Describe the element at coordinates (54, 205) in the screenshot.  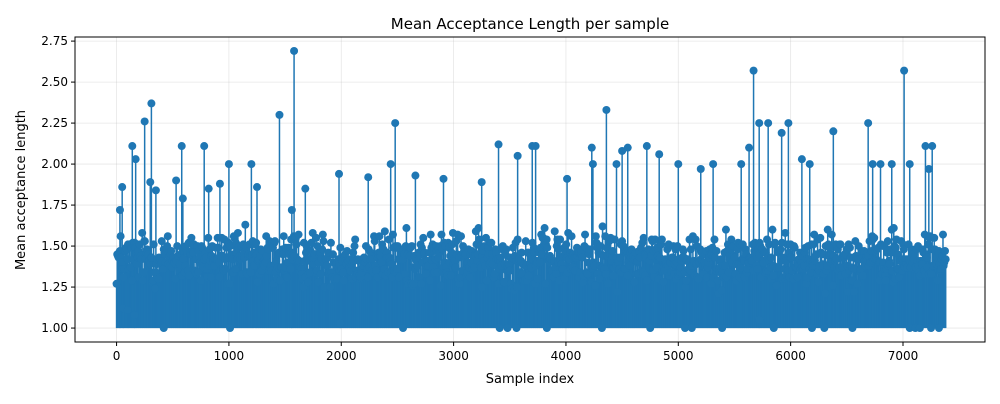
I see `y-tick-label: 1.75` at that location.